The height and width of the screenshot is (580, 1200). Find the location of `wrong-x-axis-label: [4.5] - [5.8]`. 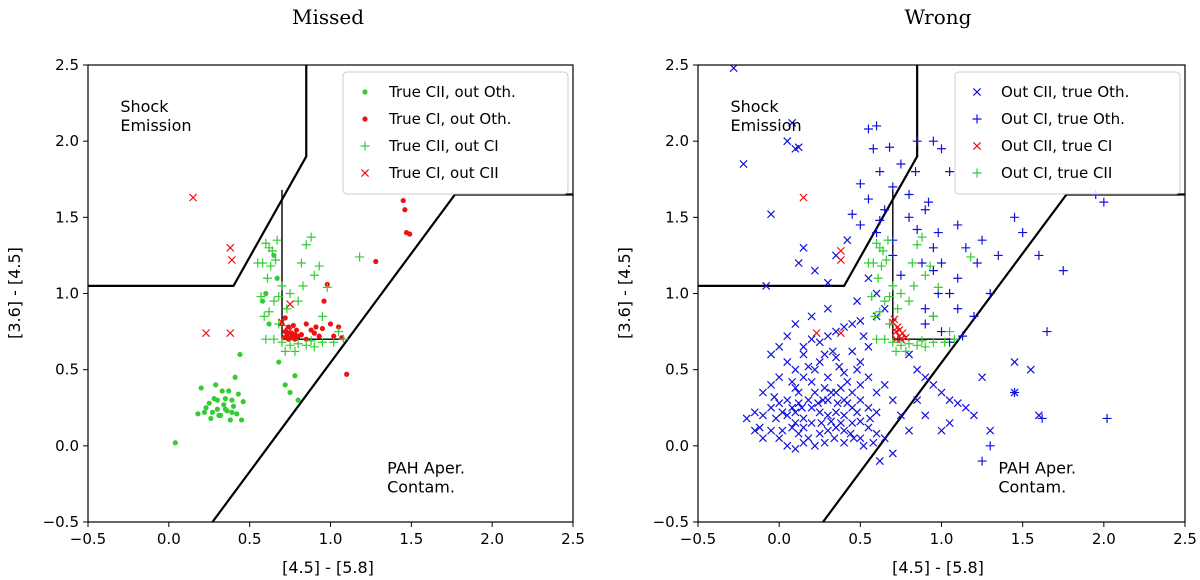

wrong-x-axis-label: [4.5] - [5.8] is located at coordinates (938, 567).